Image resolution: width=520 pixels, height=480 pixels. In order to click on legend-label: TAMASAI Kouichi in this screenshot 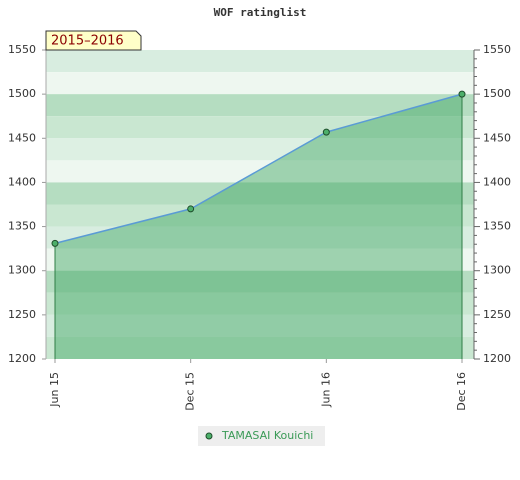, I will do `click(267, 435)`.